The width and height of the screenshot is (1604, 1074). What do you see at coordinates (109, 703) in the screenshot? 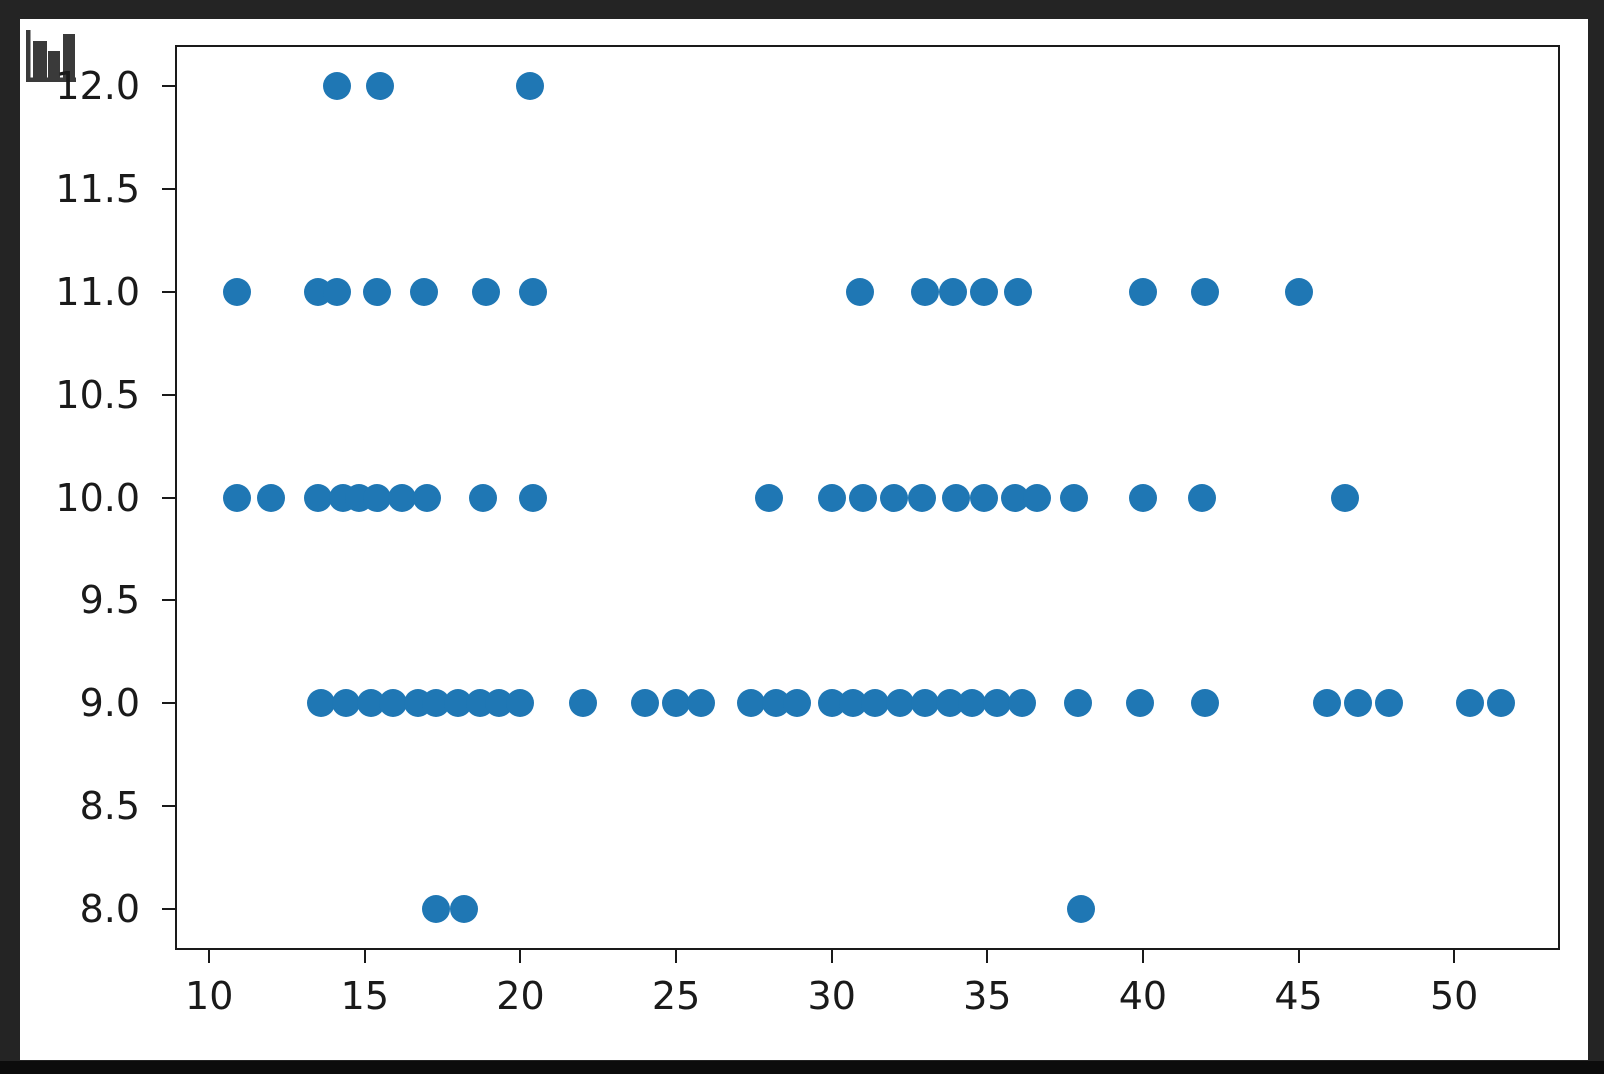
I see `y-tick-label: 9.0` at bounding box center [109, 703].